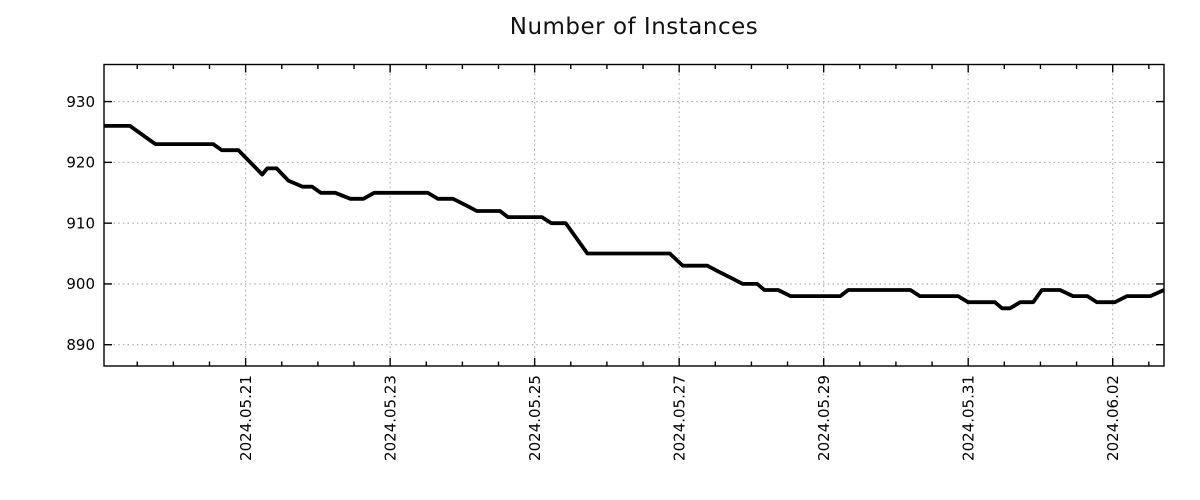  Describe the element at coordinates (80, 102) in the screenshot. I see `y-tick-label: 930` at that location.